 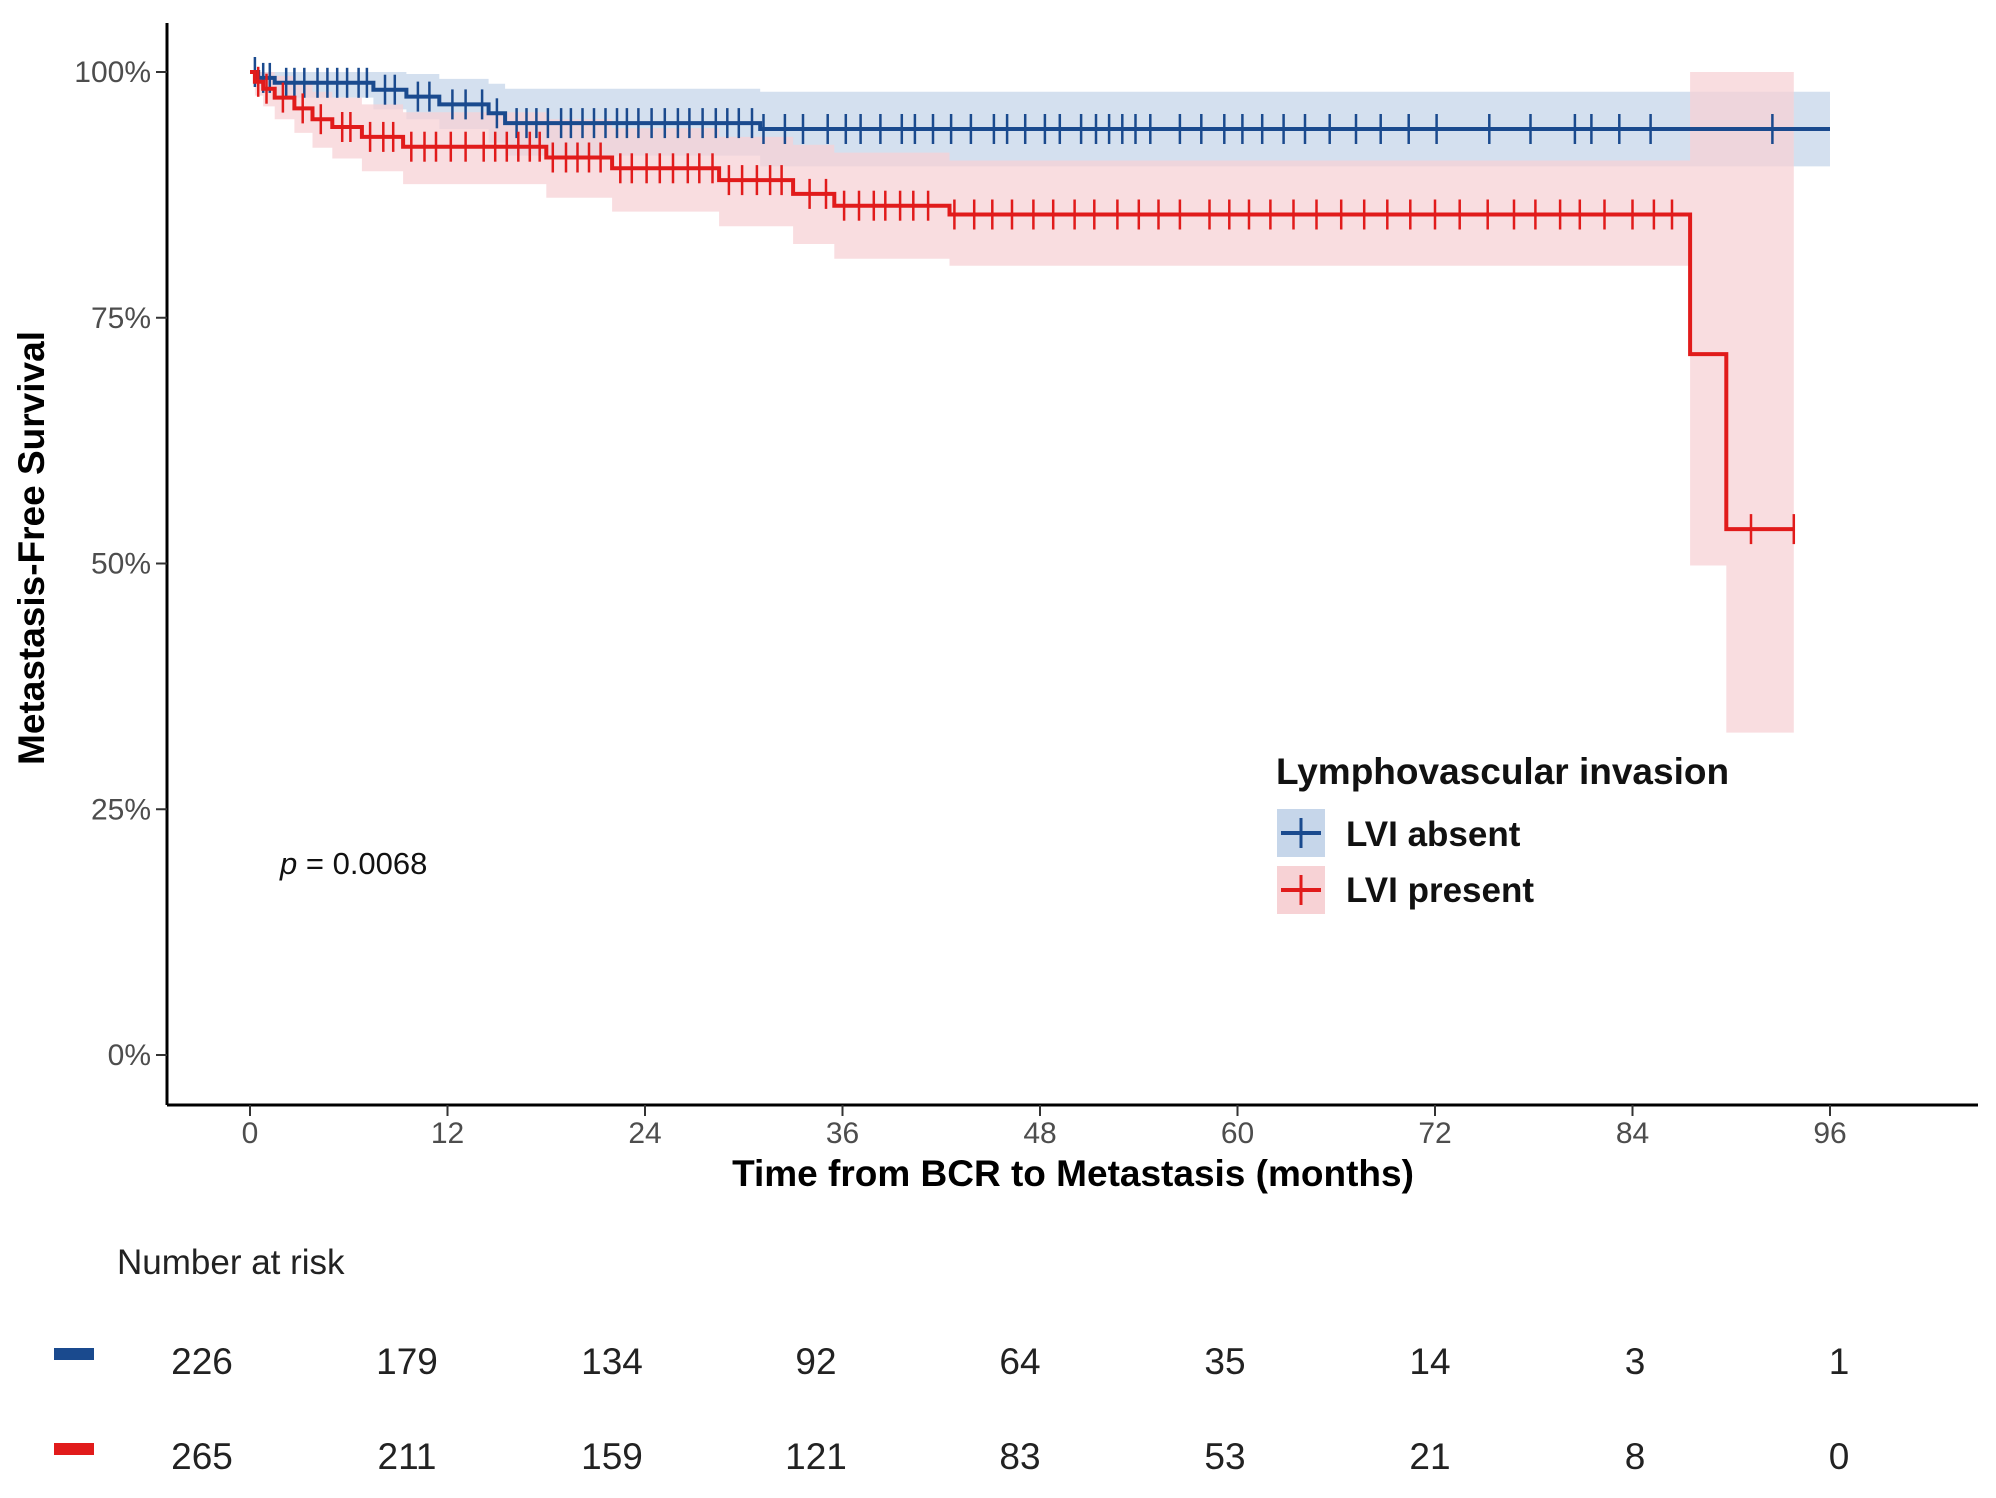 I want to click on risk-count: 35, so click(x=1224, y=1361).